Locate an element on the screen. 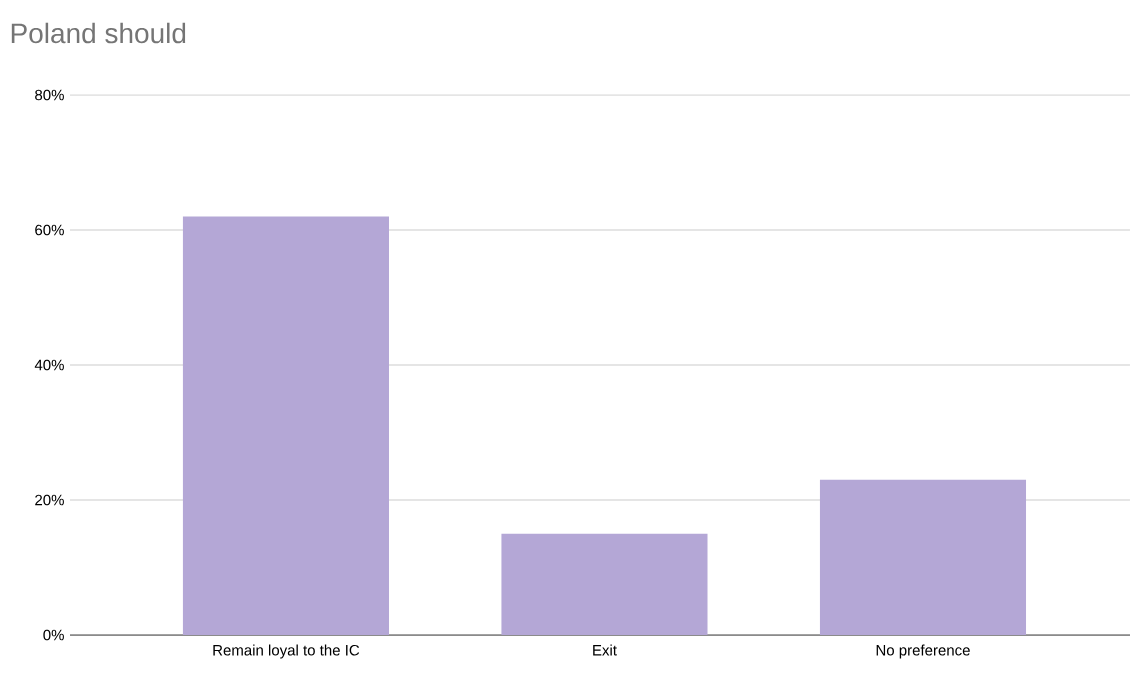 The height and width of the screenshot is (673, 1130). x-tick-label: No preference is located at coordinates (923, 651).